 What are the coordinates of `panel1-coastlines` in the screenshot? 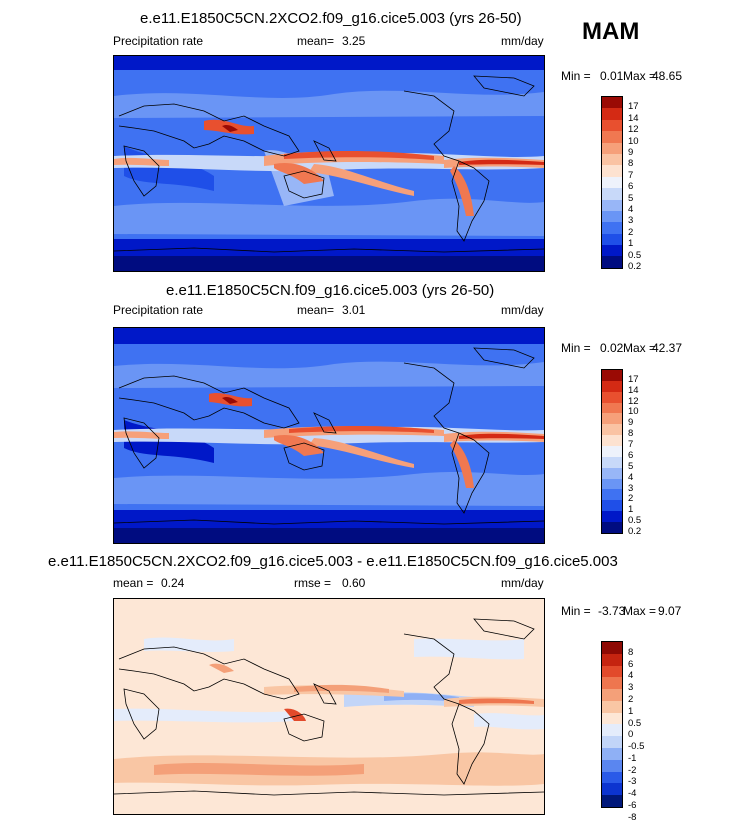 It's located at (329, 164).